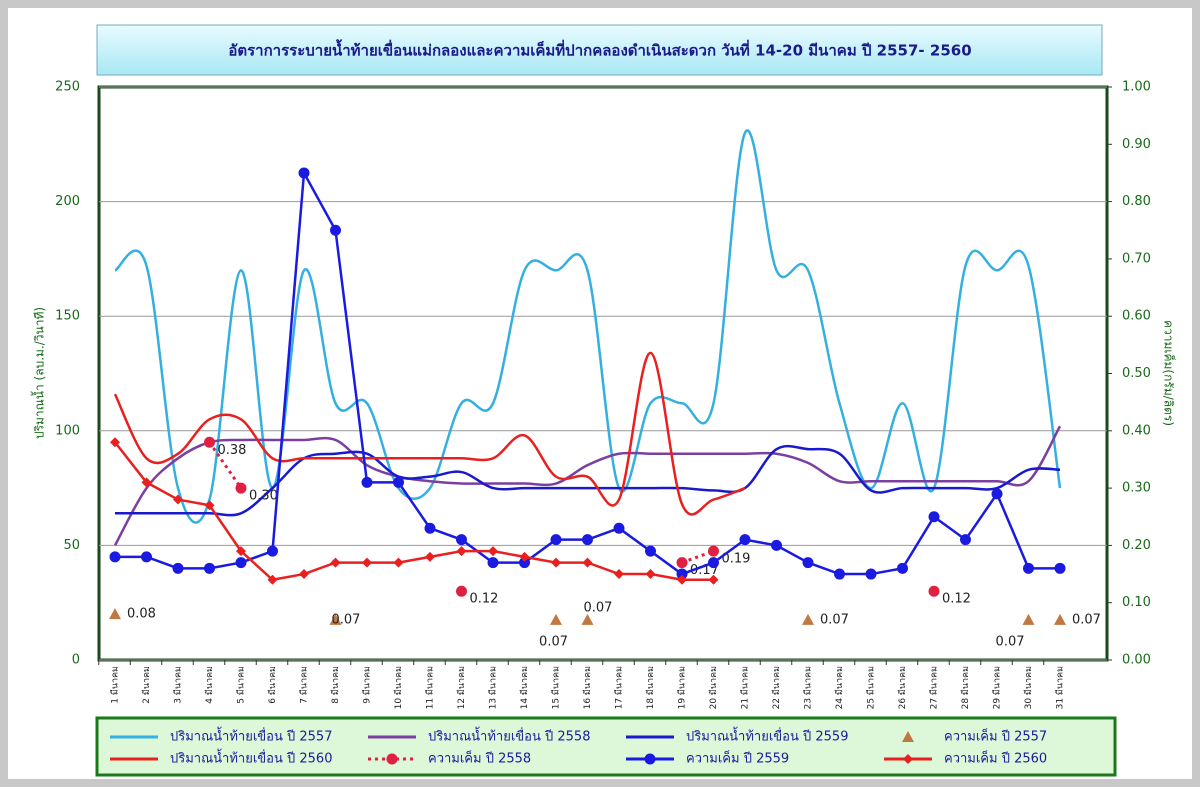  What do you see at coordinates (965, 687) in the screenshot?
I see `x-tick-label: 28 มีนาคม` at bounding box center [965, 687].